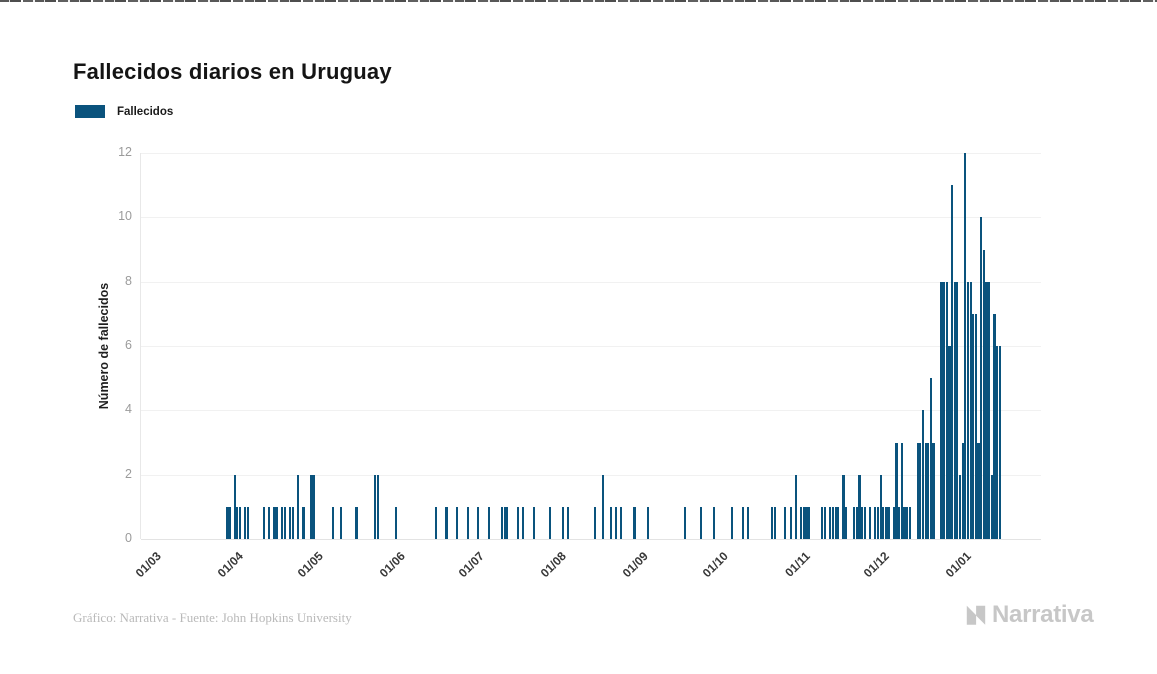 The width and height of the screenshot is (1157, 674). I want to click on legend: Fallecidos, so click(124, 111).